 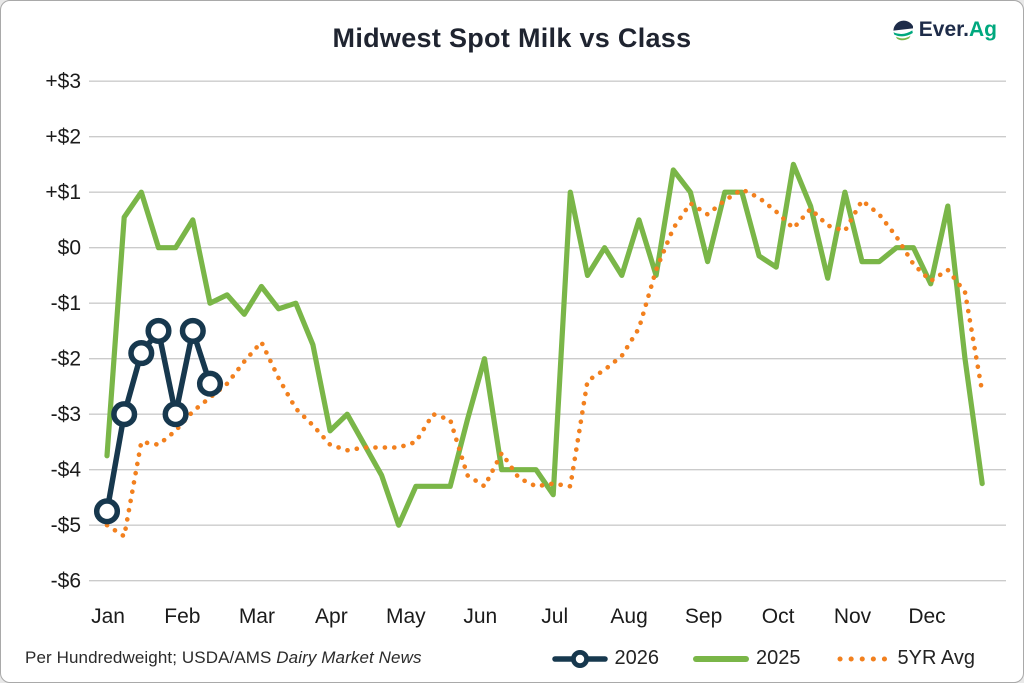 I want to click on svg-text: +$1, so click(x=63, y=192).